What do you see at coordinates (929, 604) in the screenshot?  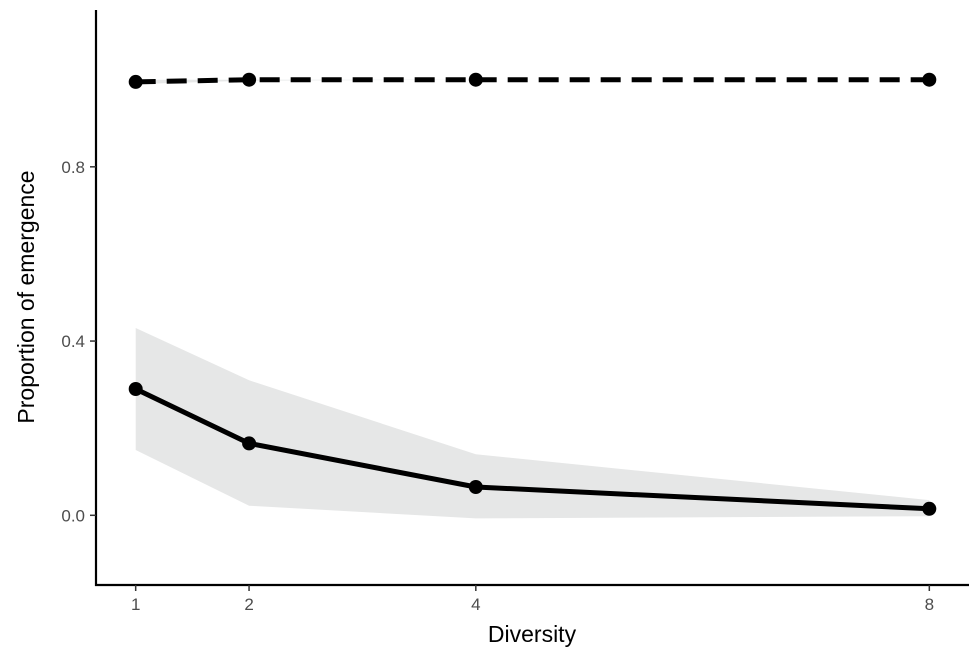 I see `x-tick-label-3: 8` at bounding box center [929, 604].